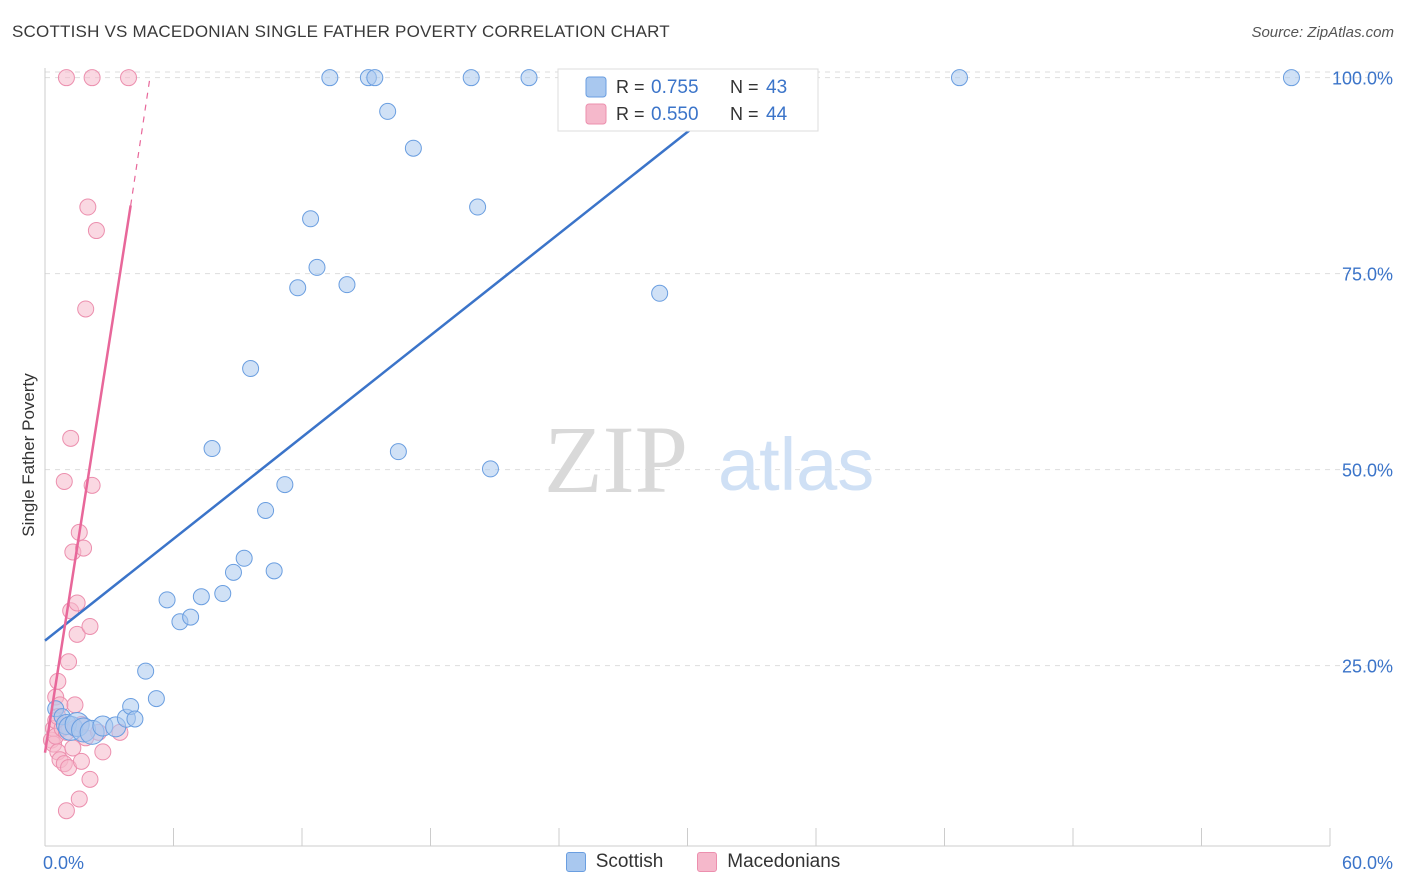 The height and width of the screenshot is (892, 1406). What do you see at coordinates (1362, 79) in the screenshot?
I see `y-tick-label: 100.0%` at bounding box center [1362, 79].